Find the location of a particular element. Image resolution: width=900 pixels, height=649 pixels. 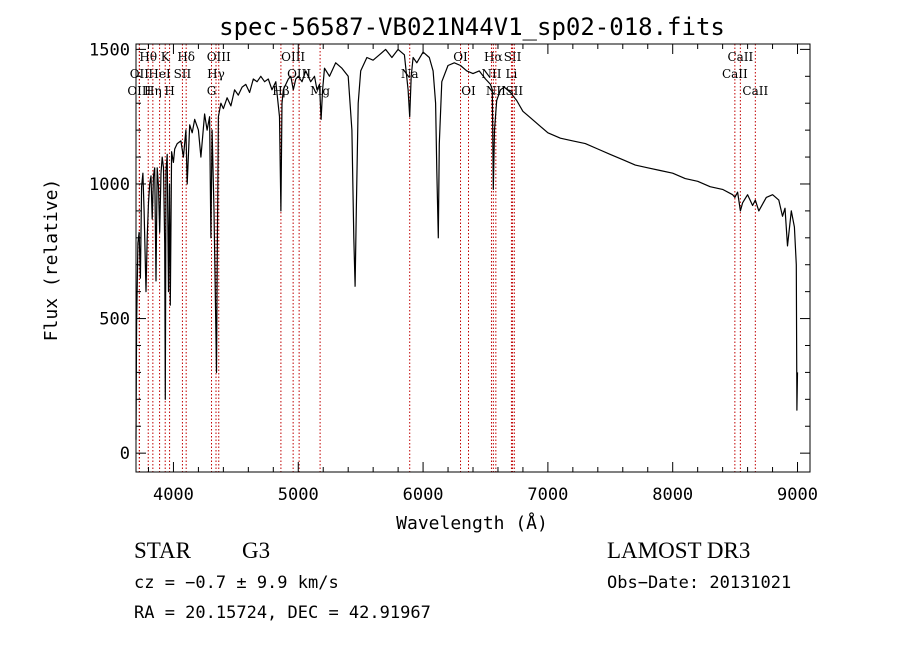

marker-label-27: CaII is located at coordinates (755, 91).